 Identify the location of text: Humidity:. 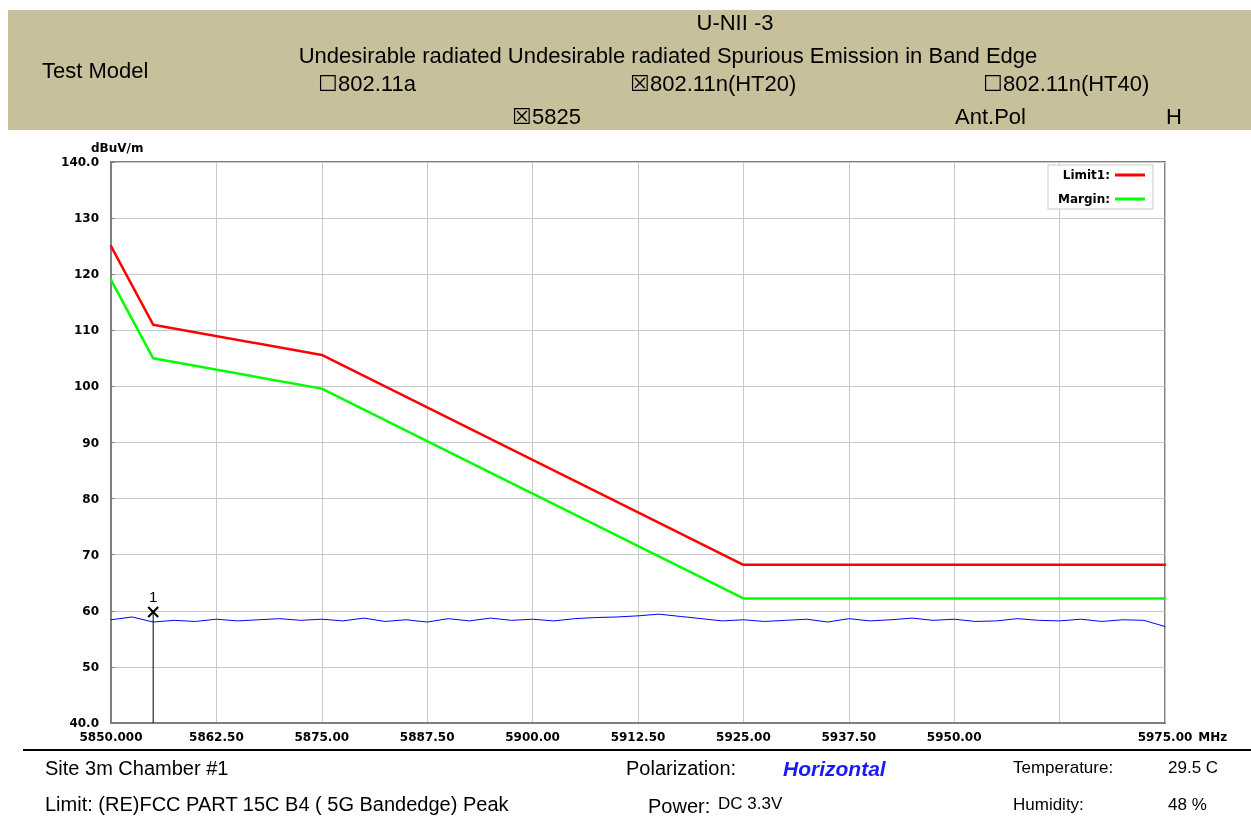
(1048, 804).